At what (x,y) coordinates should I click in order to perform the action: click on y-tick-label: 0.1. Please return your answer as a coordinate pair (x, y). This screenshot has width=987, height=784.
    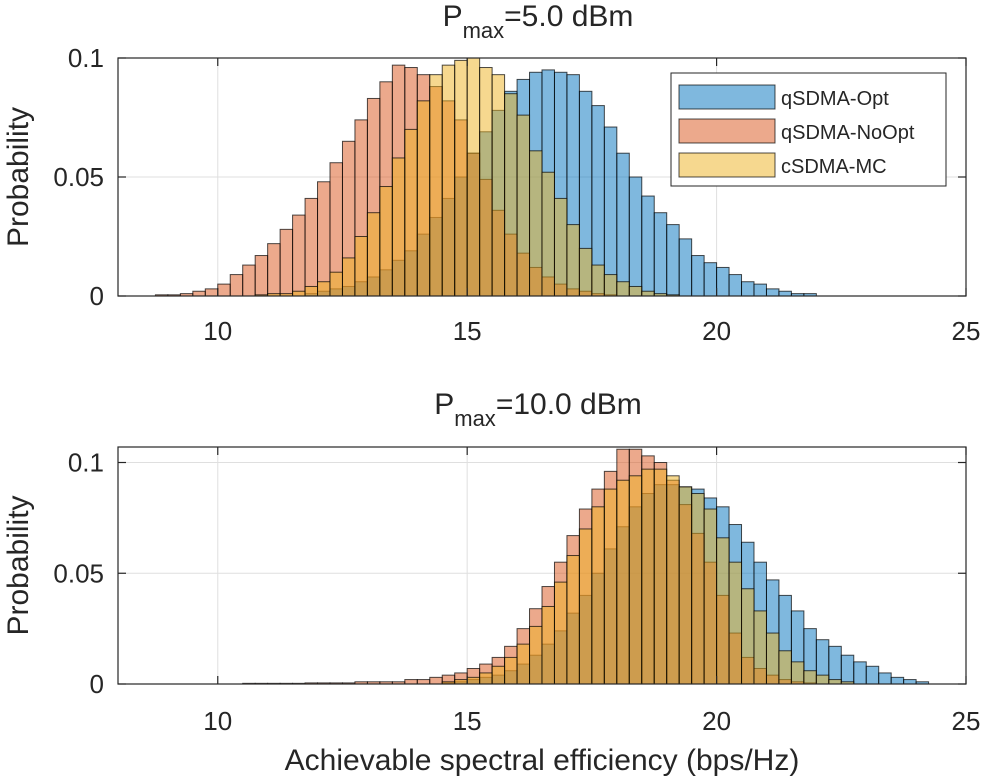
    Looking at the image, I should click on (86, 58).